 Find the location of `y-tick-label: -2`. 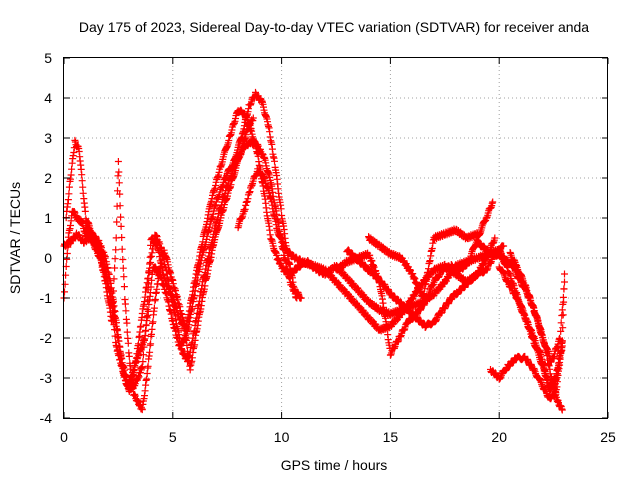

y-tick-label: -2 is located at coordinates (46, 338).